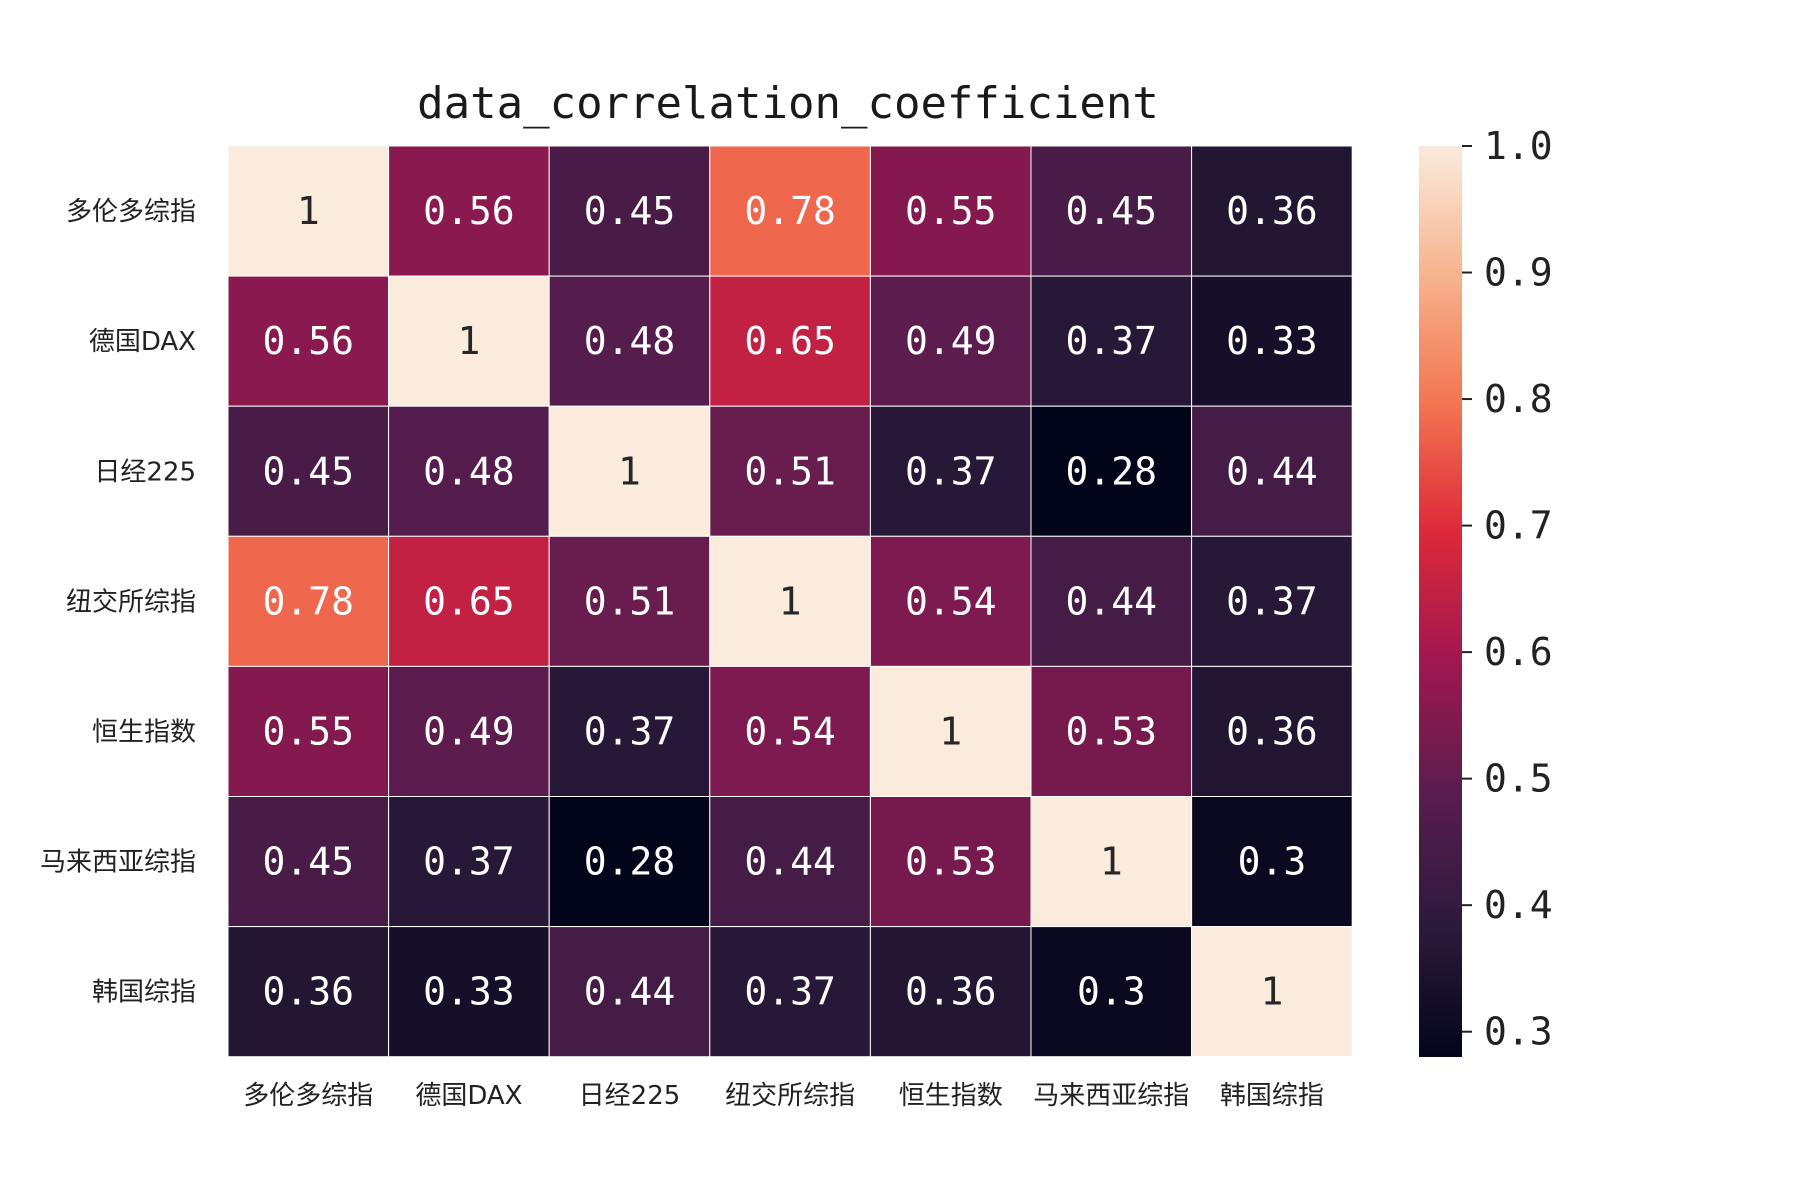 The height and width of the screenshot is (1200, 1800). Describe the element at coordinates (1111, 1096) in the screenshot. I see `x-tick-label: 马来西亚综指` at that location.